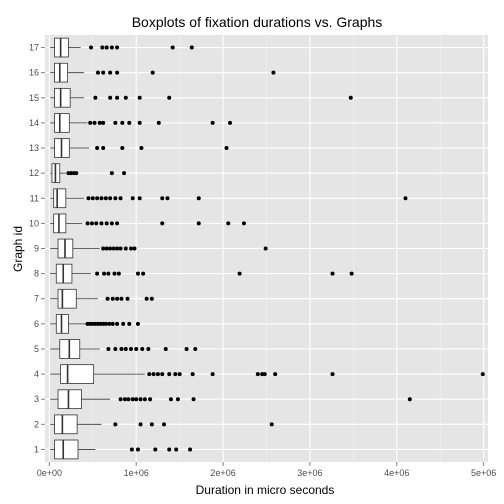 This screenshot has width=504, height=504. What do you see at coordinates (36, 399) in the screenshot?
I see `y-tick-label: 3` at bounding box center [36, 399].